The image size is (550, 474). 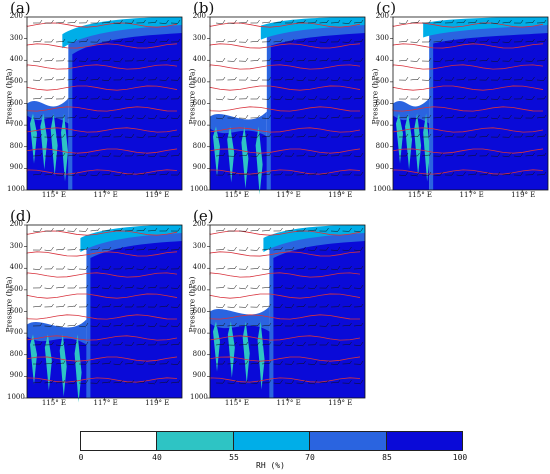 I want to click on rh-85-100-region, so click(x=57, y=367).